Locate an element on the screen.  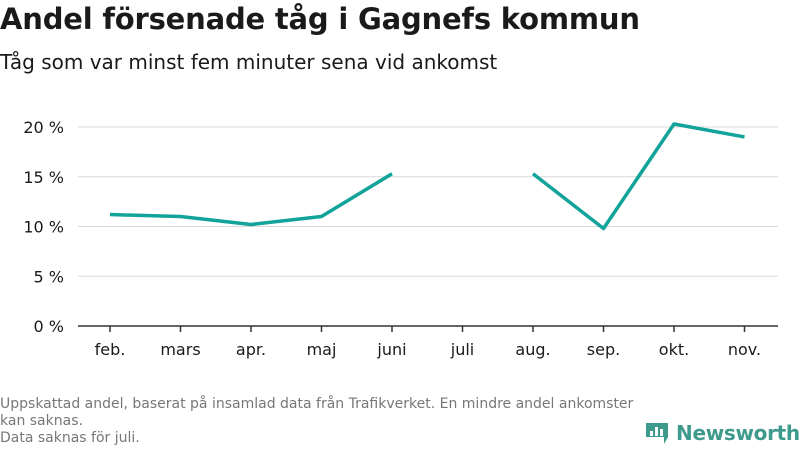
x-tick-label: nov. is located at coordinates (744, 349).